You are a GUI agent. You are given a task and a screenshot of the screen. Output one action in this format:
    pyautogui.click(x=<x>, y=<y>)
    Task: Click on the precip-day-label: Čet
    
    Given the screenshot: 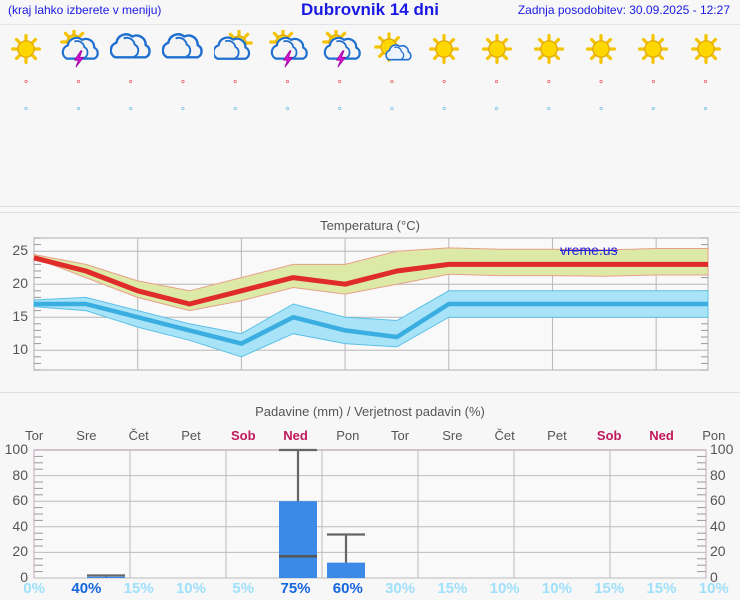 What is the action you would take?
    pyautogui.click(x=138, y=435)
    